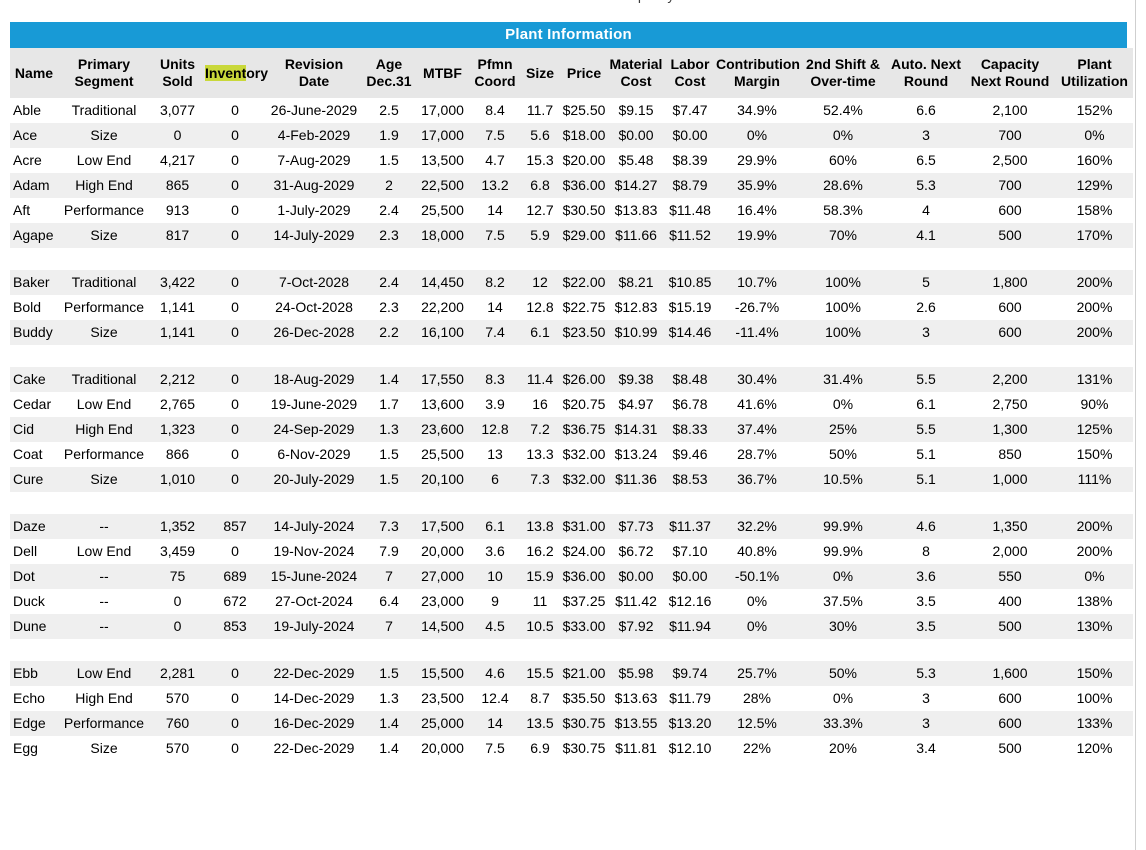  What do you see at coordinates (690, 332) in the screenshot?
I see `cell-labor: $14.46` at bounding box center [690, 332].